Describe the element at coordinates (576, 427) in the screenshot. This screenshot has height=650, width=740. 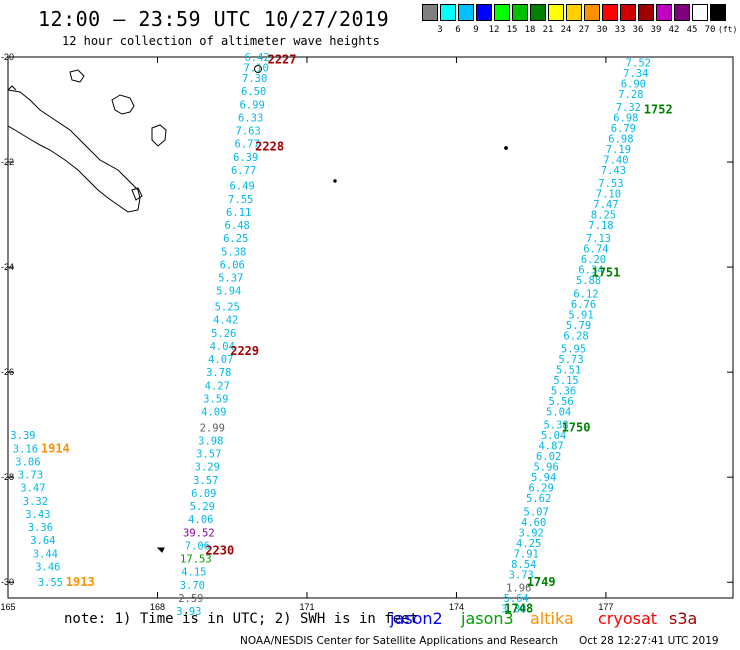
I see `pass-time-label: 1750` at that location.